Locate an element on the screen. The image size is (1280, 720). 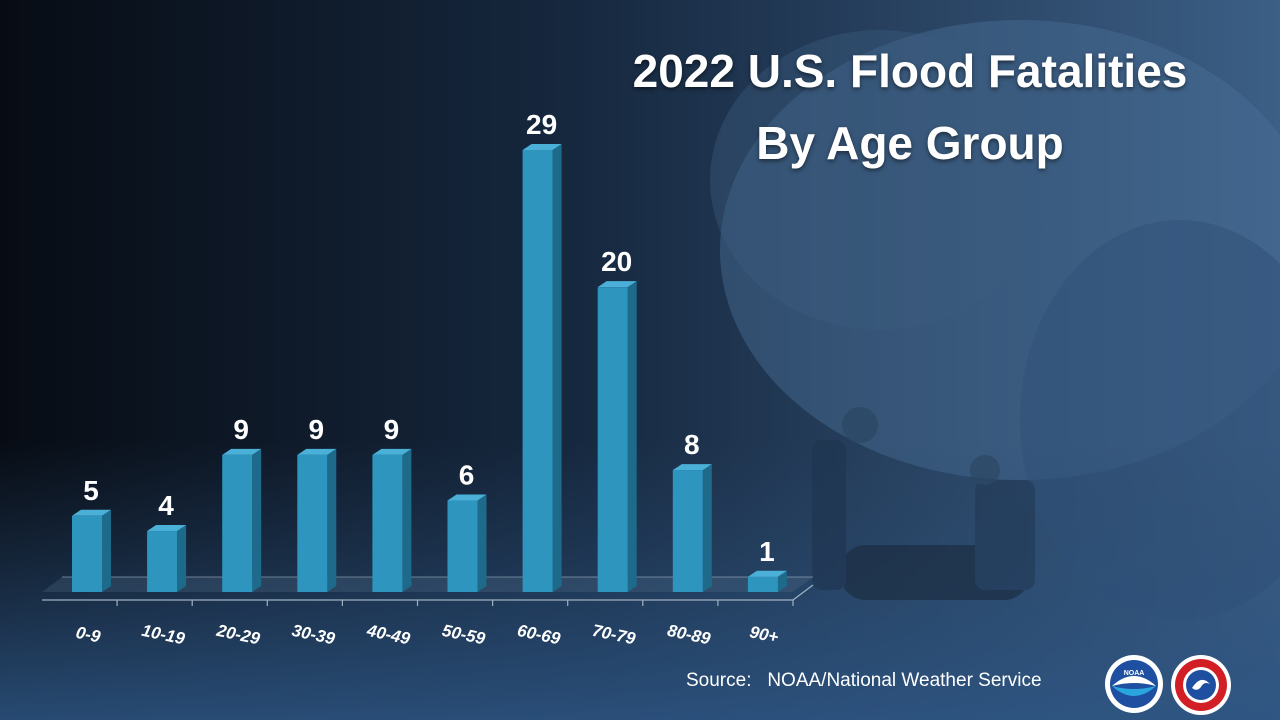
noaa-logo-text: NOAA is located at coordinates (1134, 673).